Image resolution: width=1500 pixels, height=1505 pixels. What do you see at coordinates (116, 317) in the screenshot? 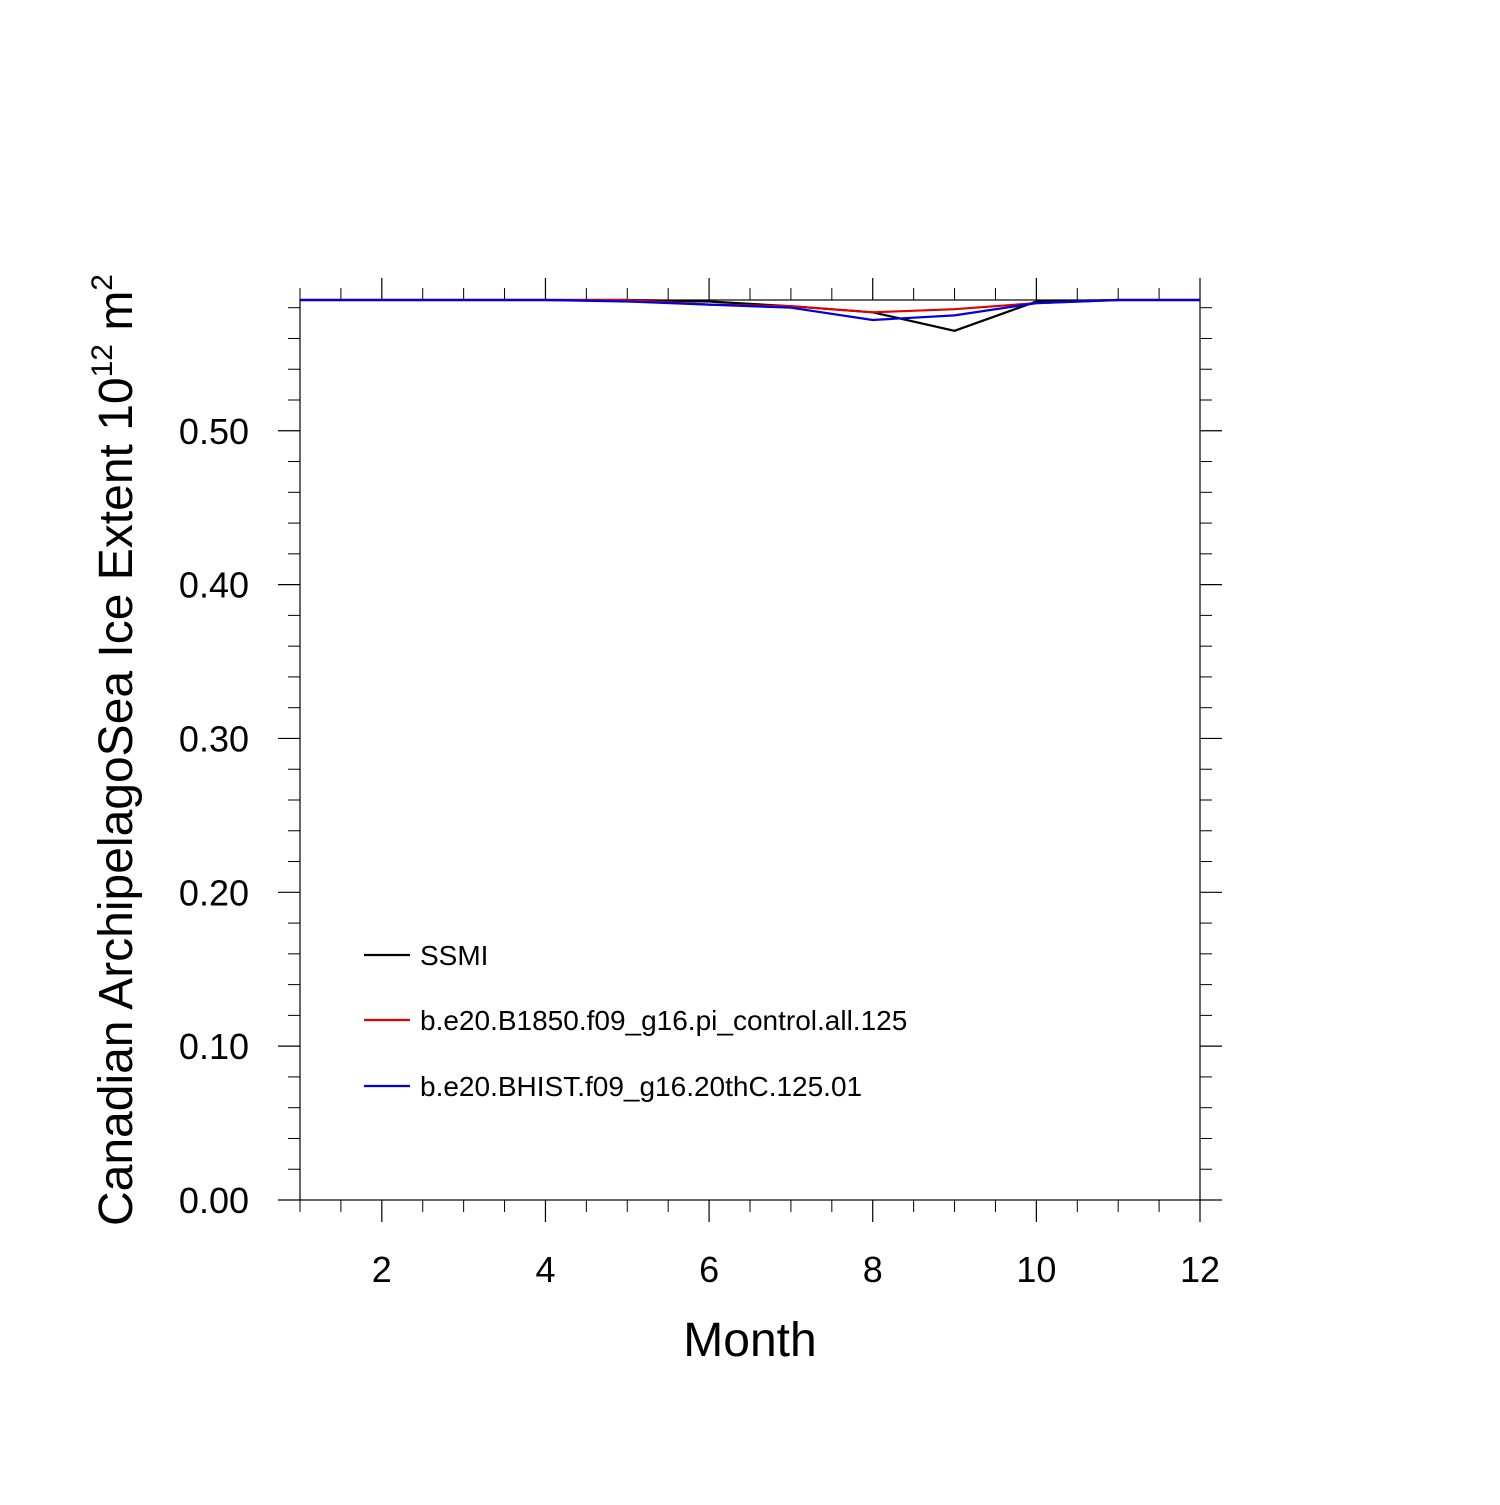
I see `y-axis-label-unit: m` at bounding box center [116, 317].